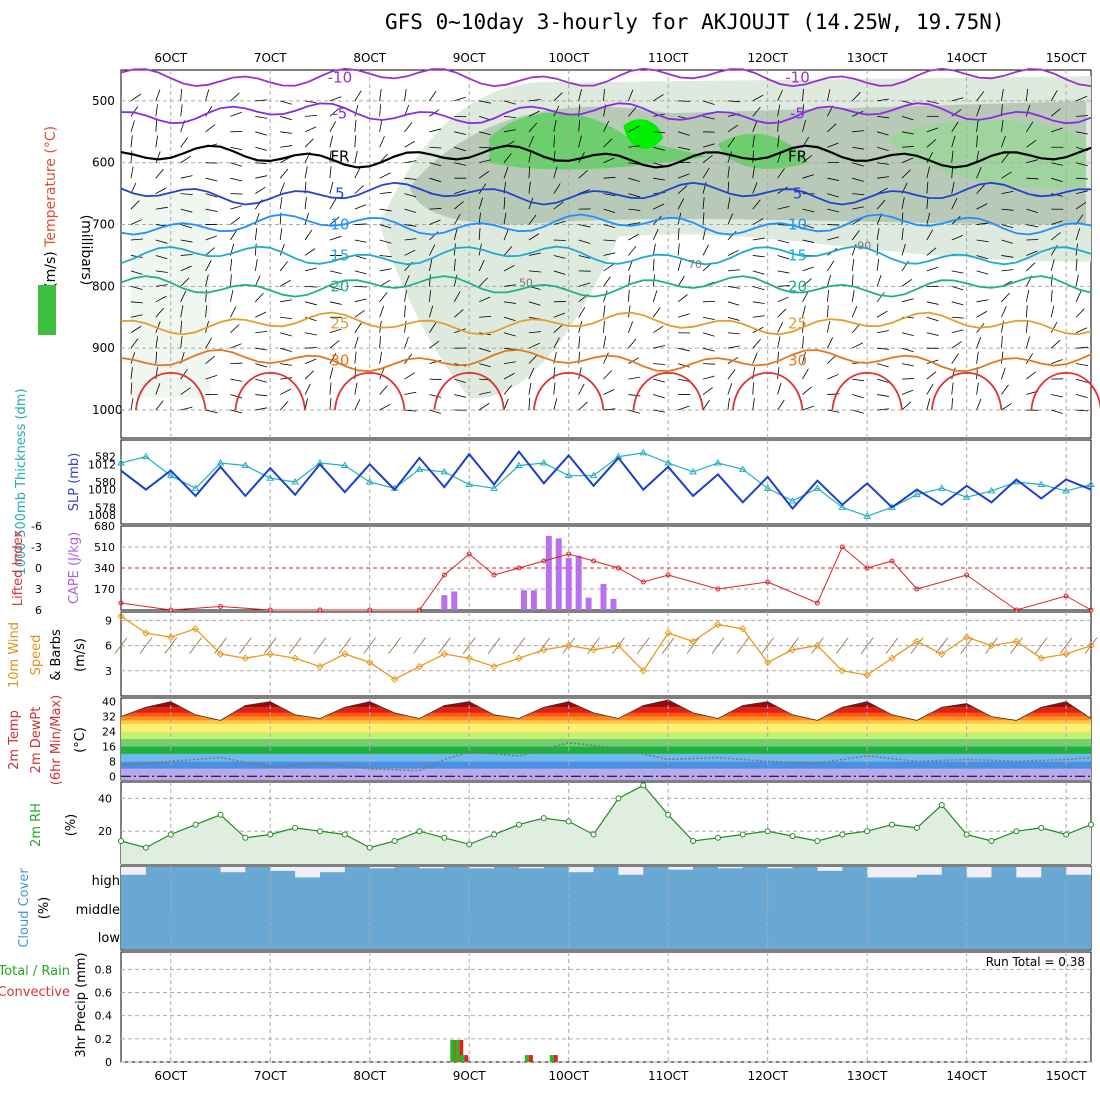  I want to click on time-label-top: 7OCT, so click(270, 58).